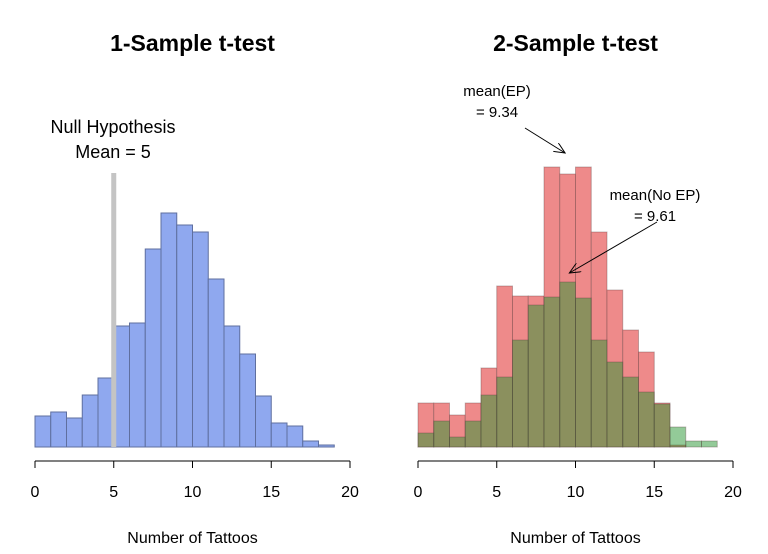 The width and height of the screenshot is (768, 554). What do you see at coordinates (497, 112) in the screenshot?
I see `annotation: = 9.34` at bounding box center [497, 112].